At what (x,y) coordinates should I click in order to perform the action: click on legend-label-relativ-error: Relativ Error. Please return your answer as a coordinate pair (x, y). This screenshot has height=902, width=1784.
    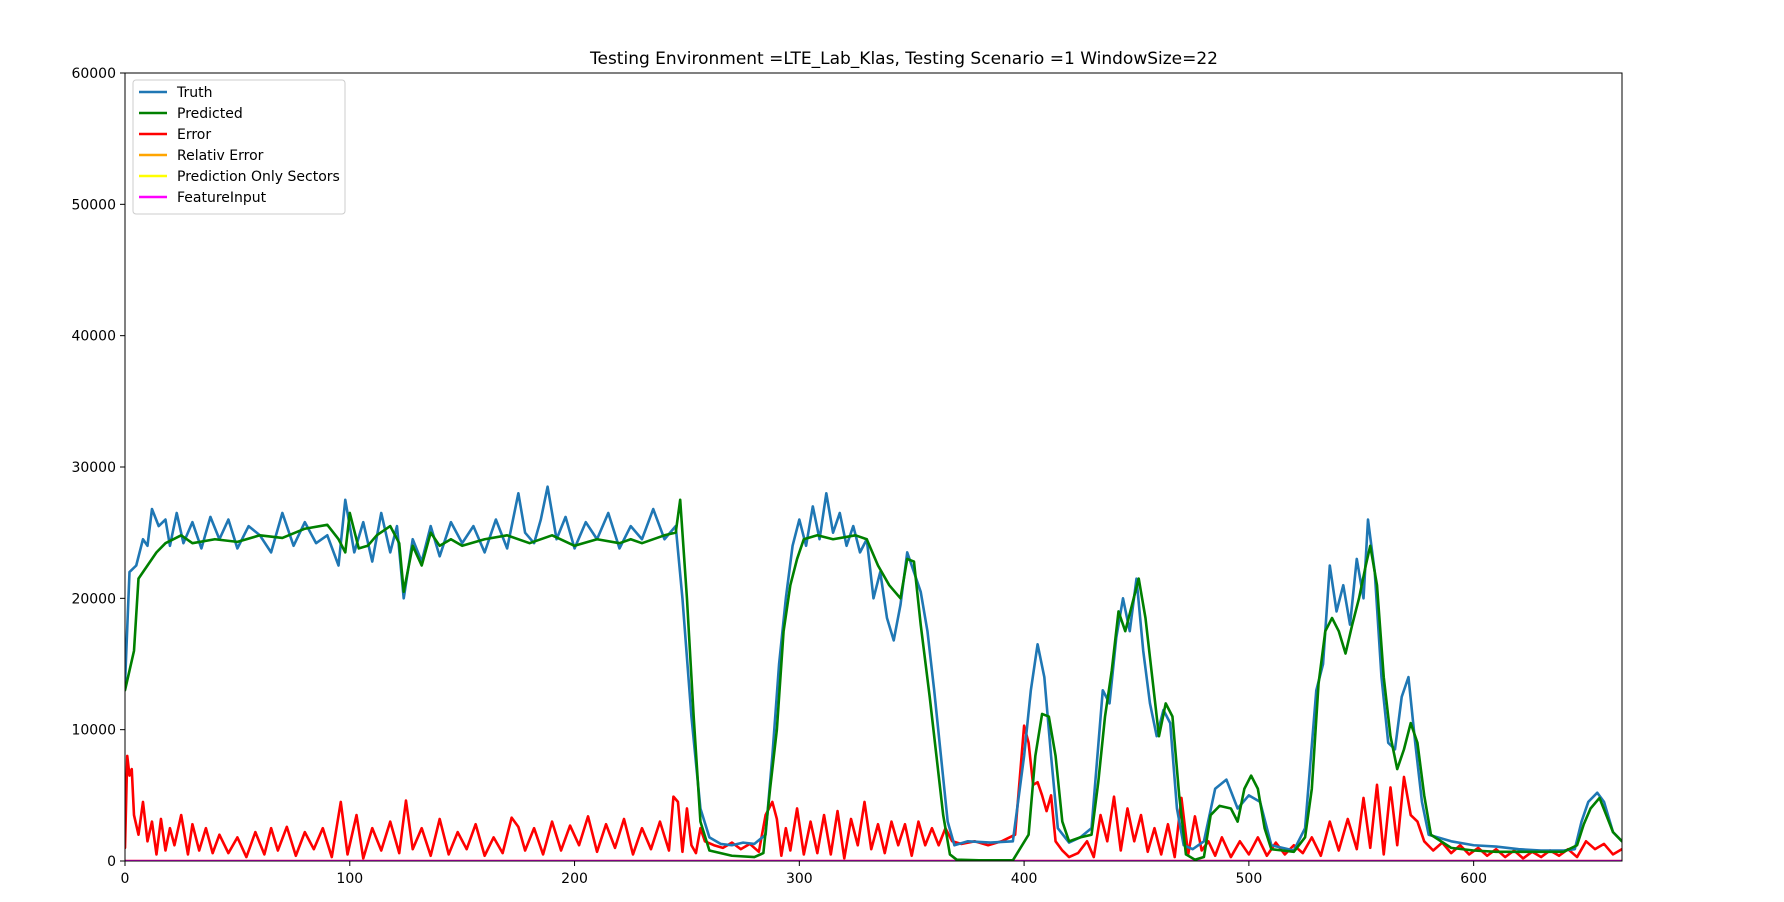
    Looking at the image, I should click on (220, 156).